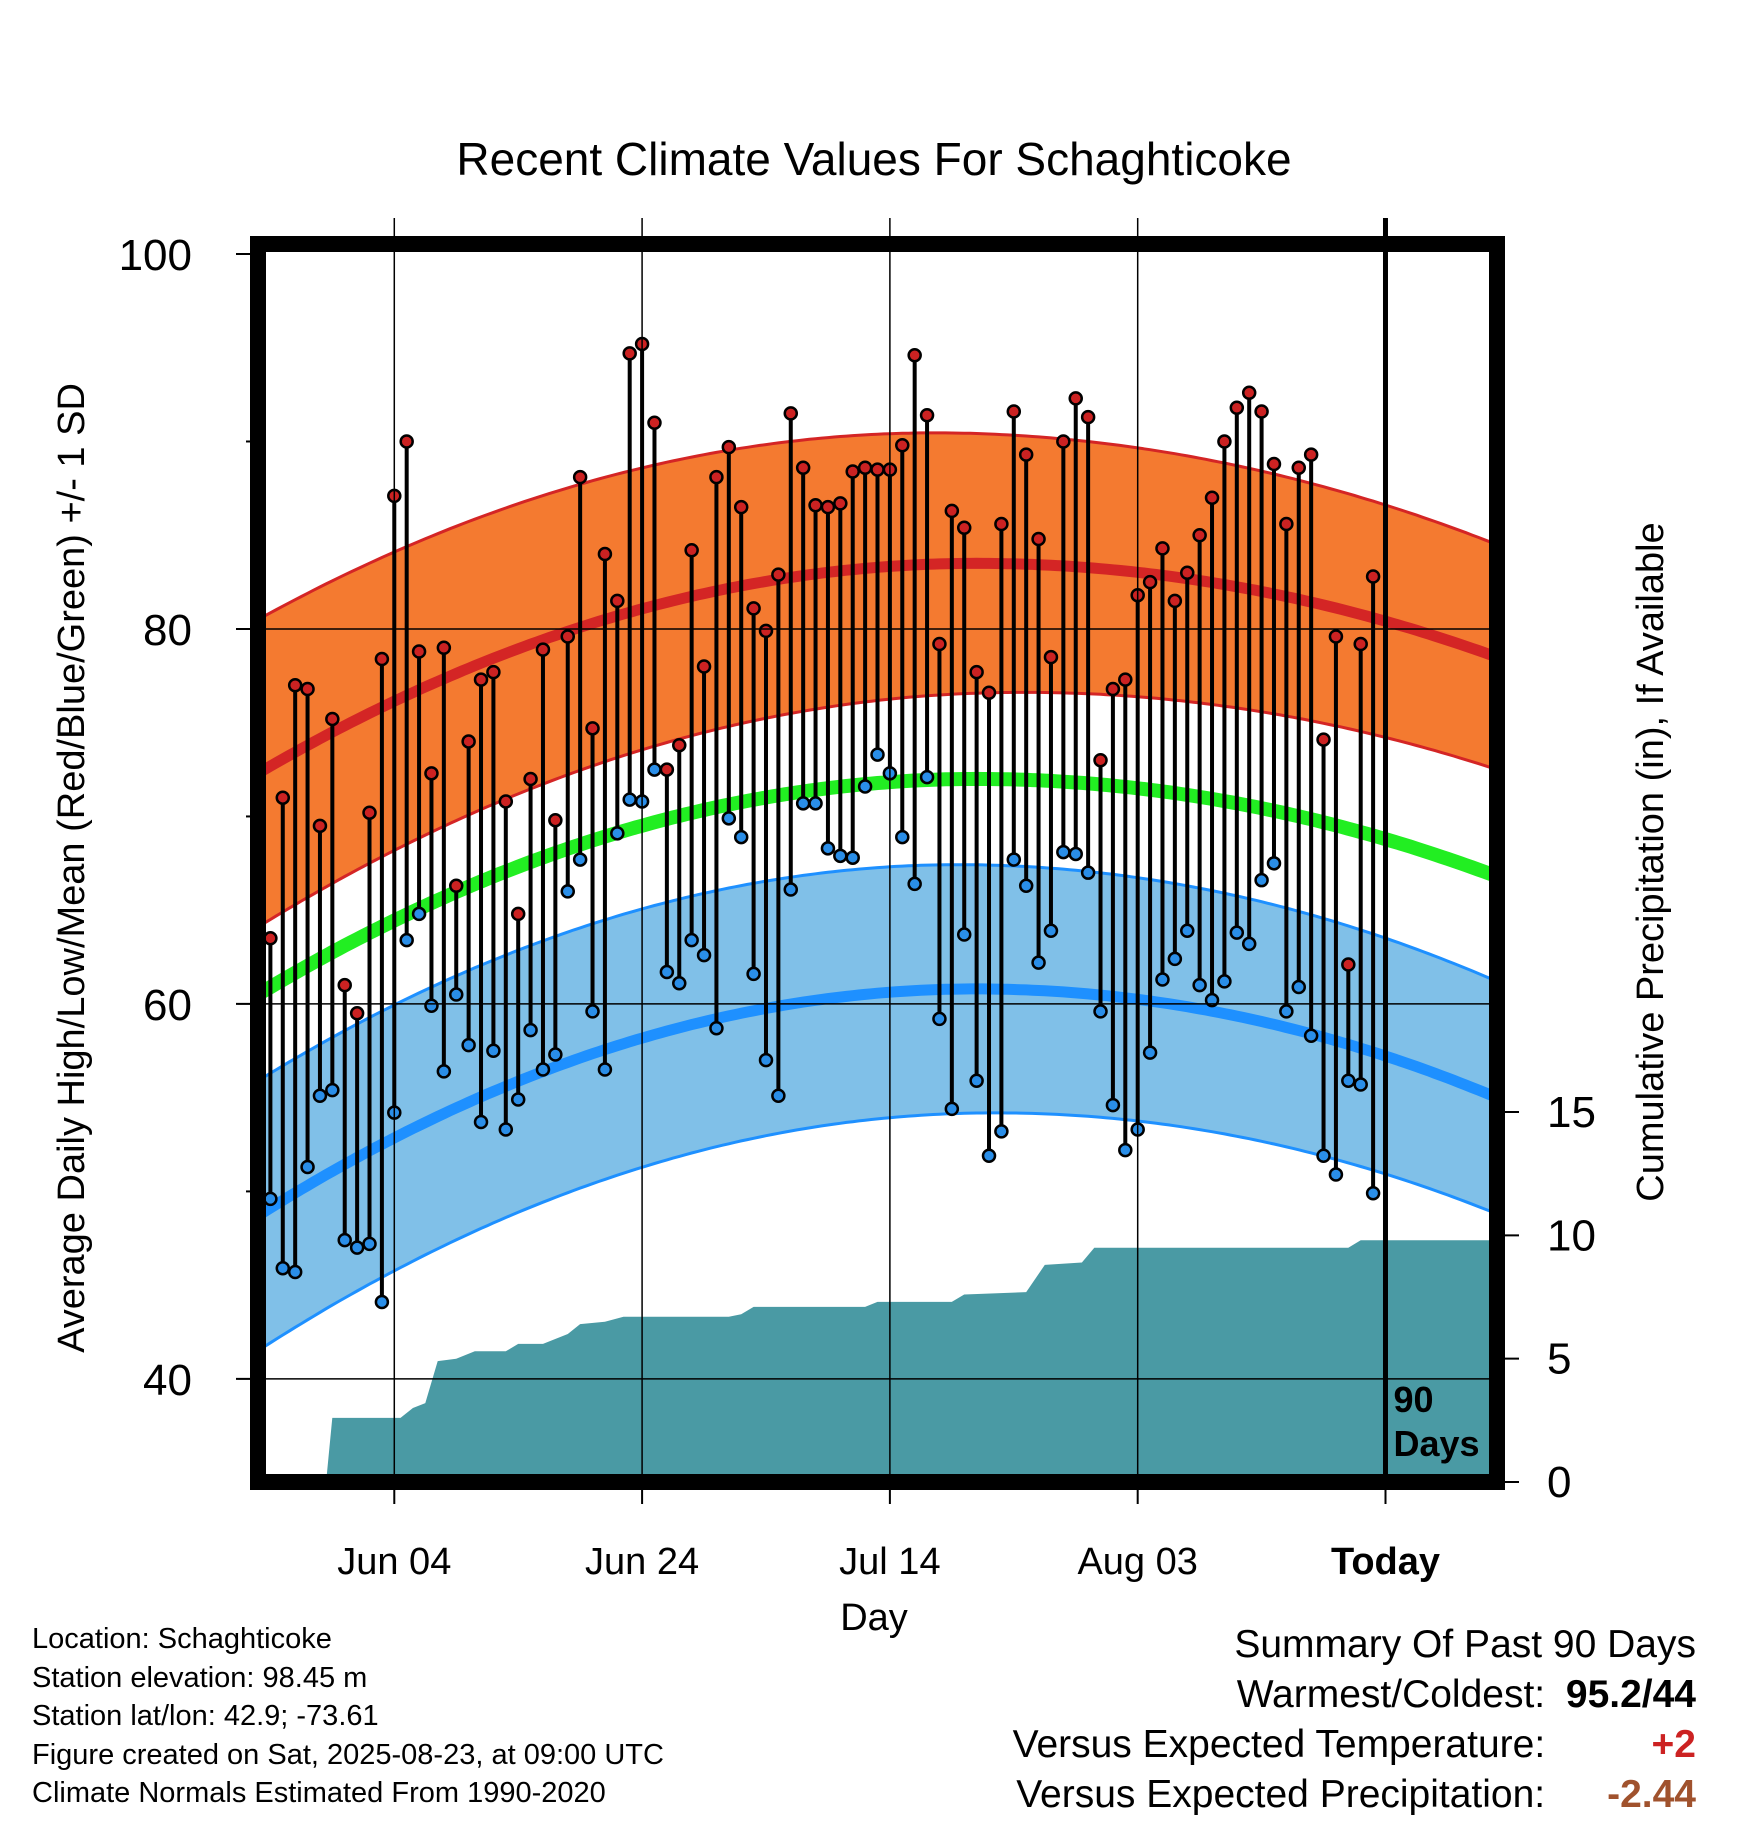 This screenshot has width=1748, height=1828. I want to click on y-right-tick-label: 10, so click(1571, 1235).